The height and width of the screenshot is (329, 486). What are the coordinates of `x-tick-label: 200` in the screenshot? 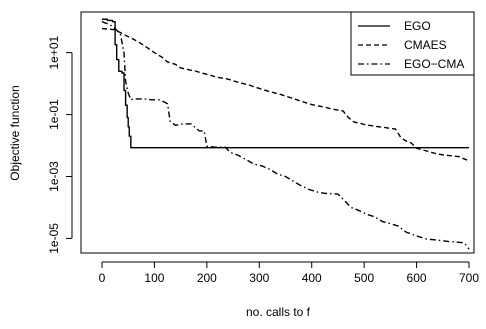 It's located at (207, 278).